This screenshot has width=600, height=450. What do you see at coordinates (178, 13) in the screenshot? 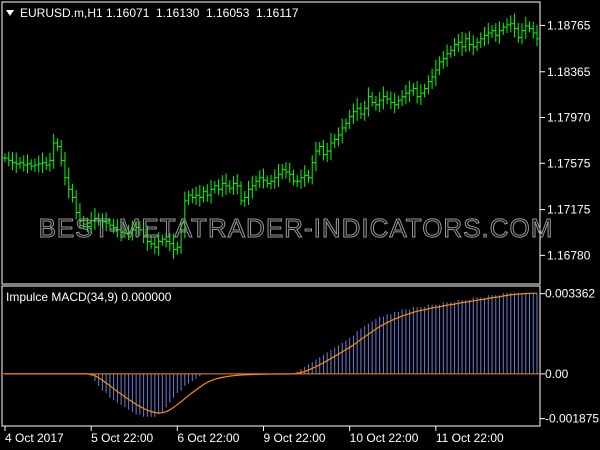
I see `ohlc-high: 1.16130` at bounding box center [178, 13].